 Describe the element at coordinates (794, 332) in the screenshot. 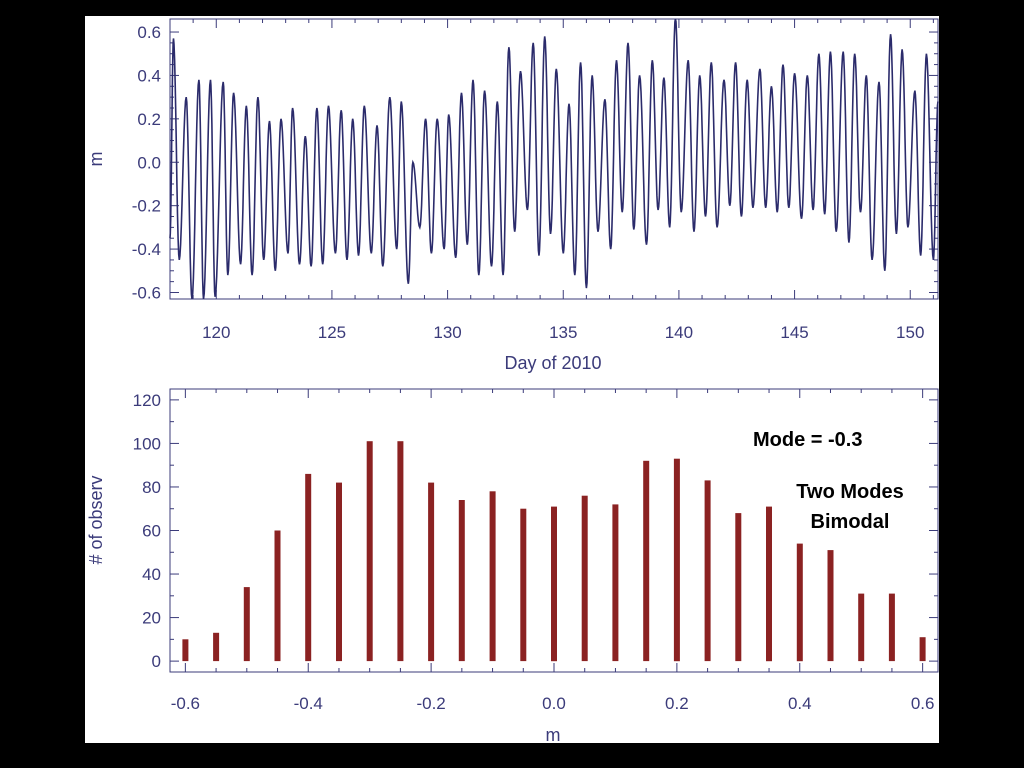

I see `line-x-tick-label: 145` at that location.